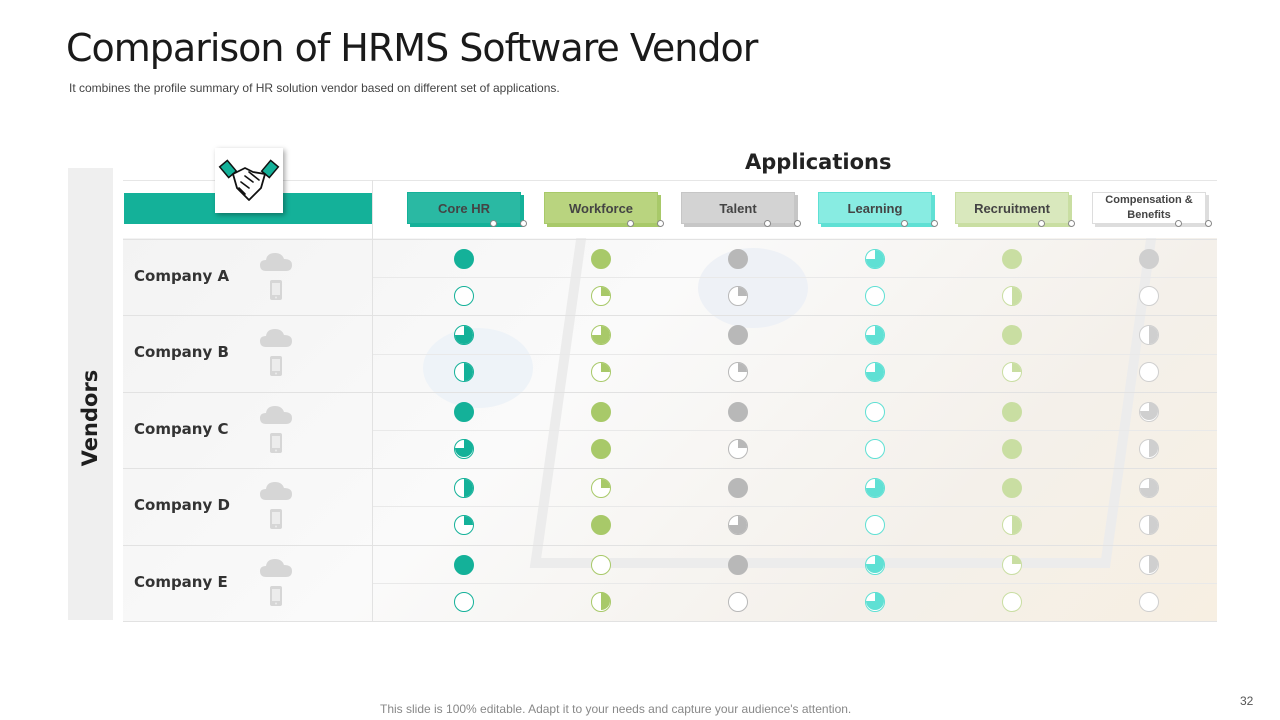 Image resolution: width=1280 pixels, height=720 pixels. Describe the element at coordinates (182, 276) in the screenshot. I see `company-name: Company A` at that location.